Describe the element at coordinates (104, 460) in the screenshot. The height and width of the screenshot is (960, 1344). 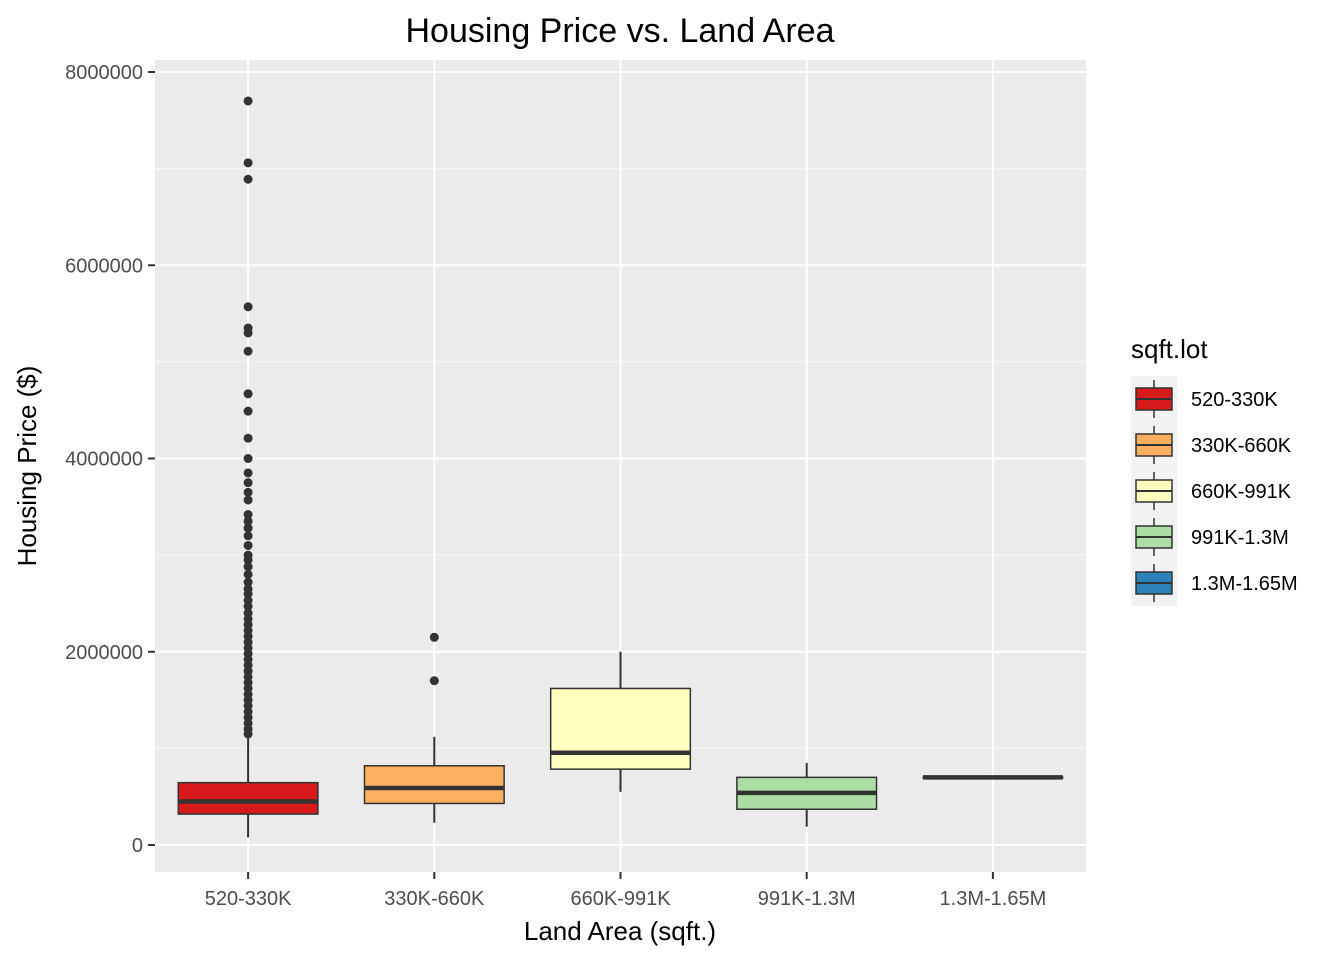
I see `y-tick-label: 4000000` at that location.